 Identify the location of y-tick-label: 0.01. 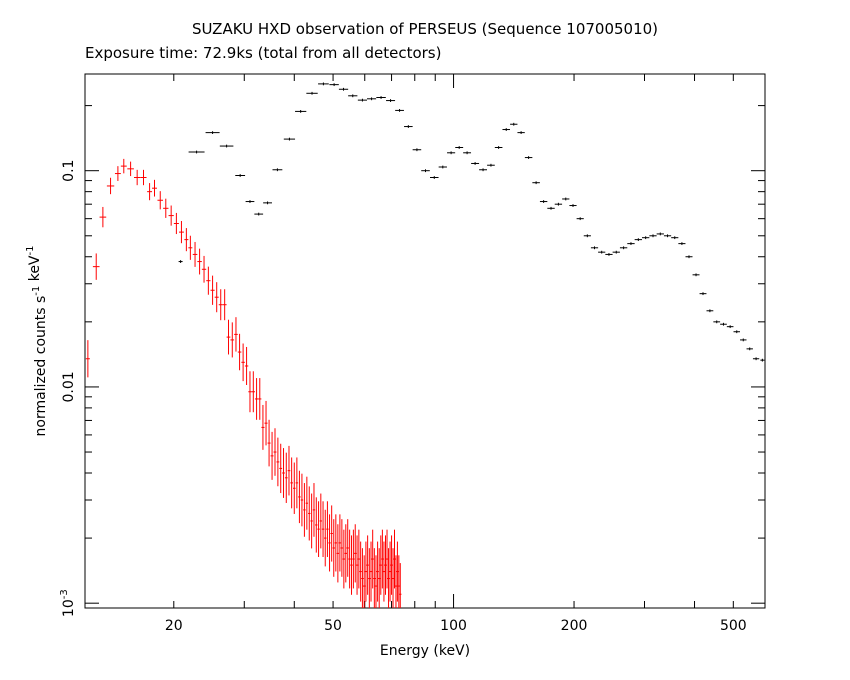
(69, 386).